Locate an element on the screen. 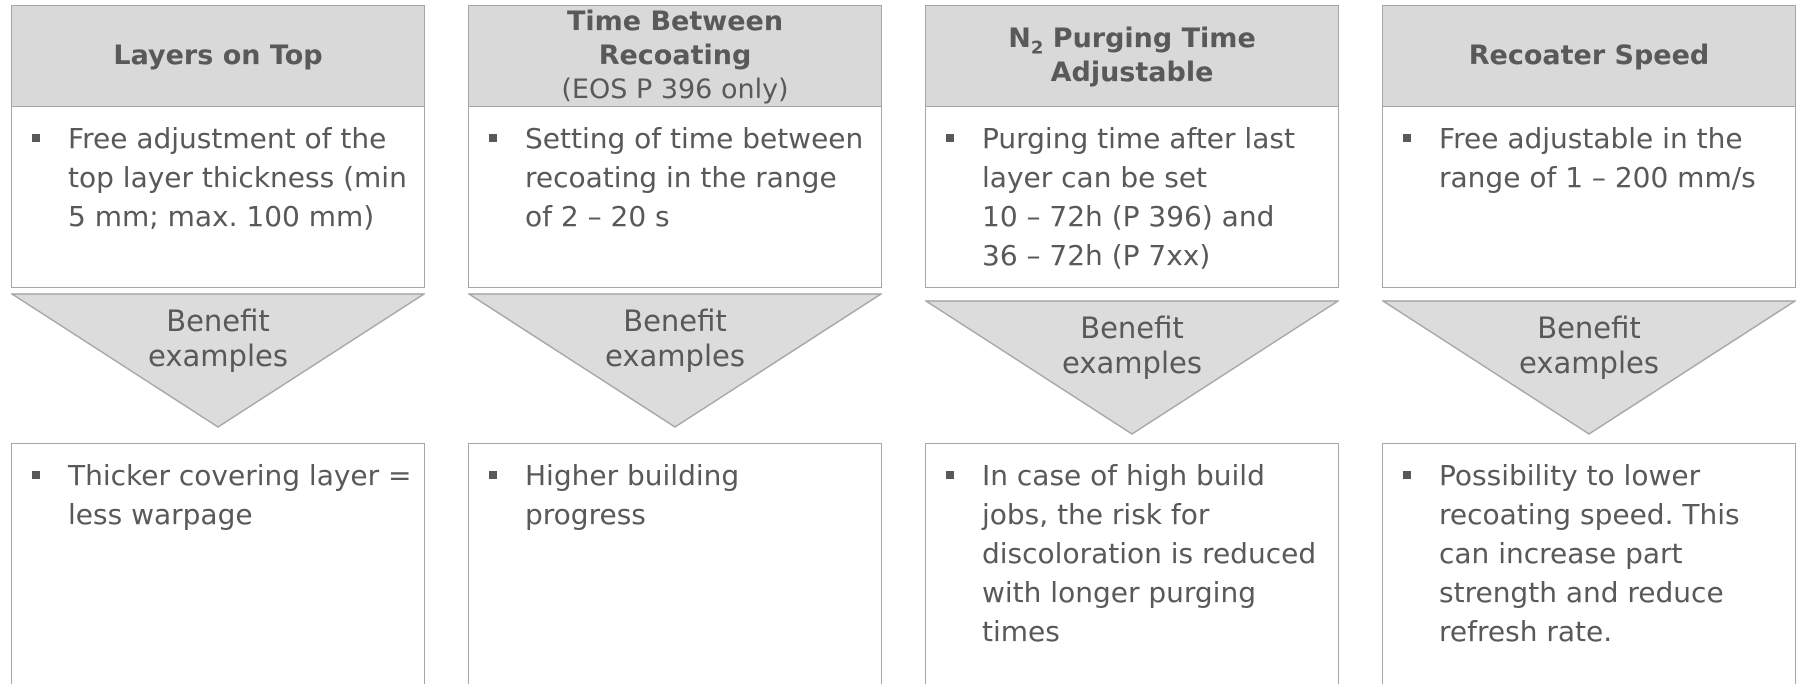  title-part: Time Between Recoating is located at coordinates (675, 38).